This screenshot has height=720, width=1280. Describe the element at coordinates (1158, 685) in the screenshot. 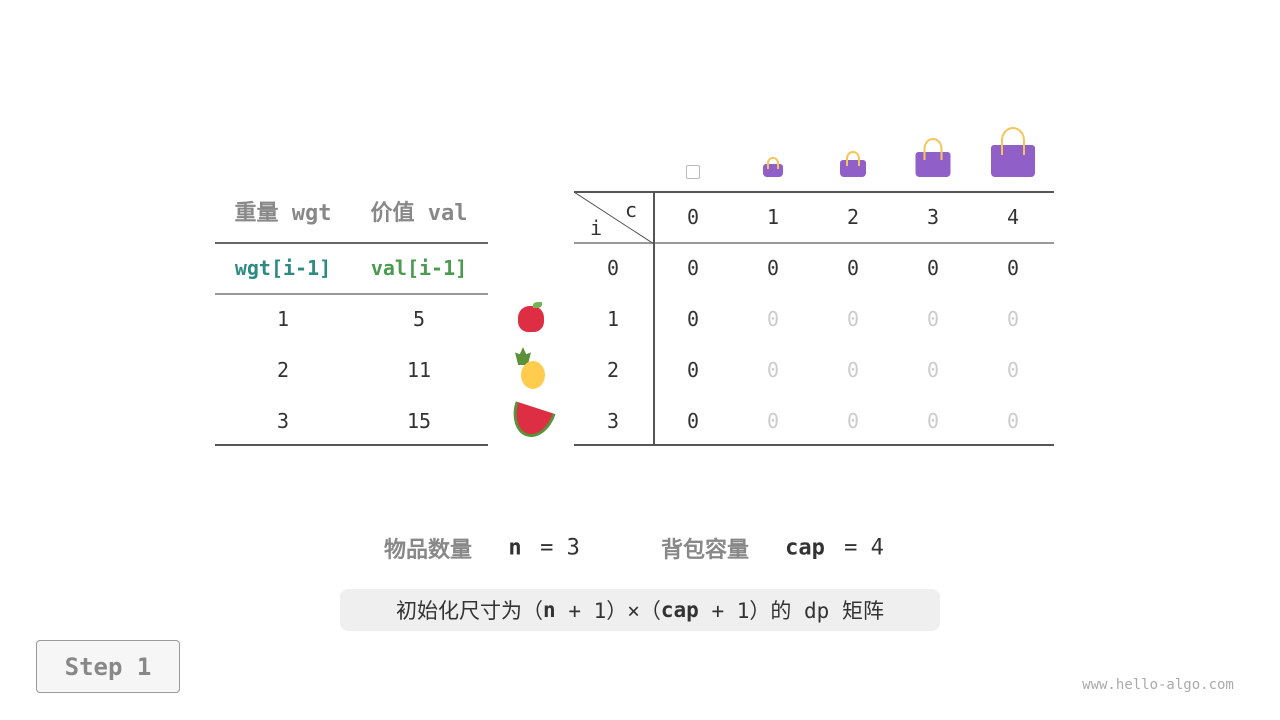

I see `watermark: www.hello-algo.com` at that location.